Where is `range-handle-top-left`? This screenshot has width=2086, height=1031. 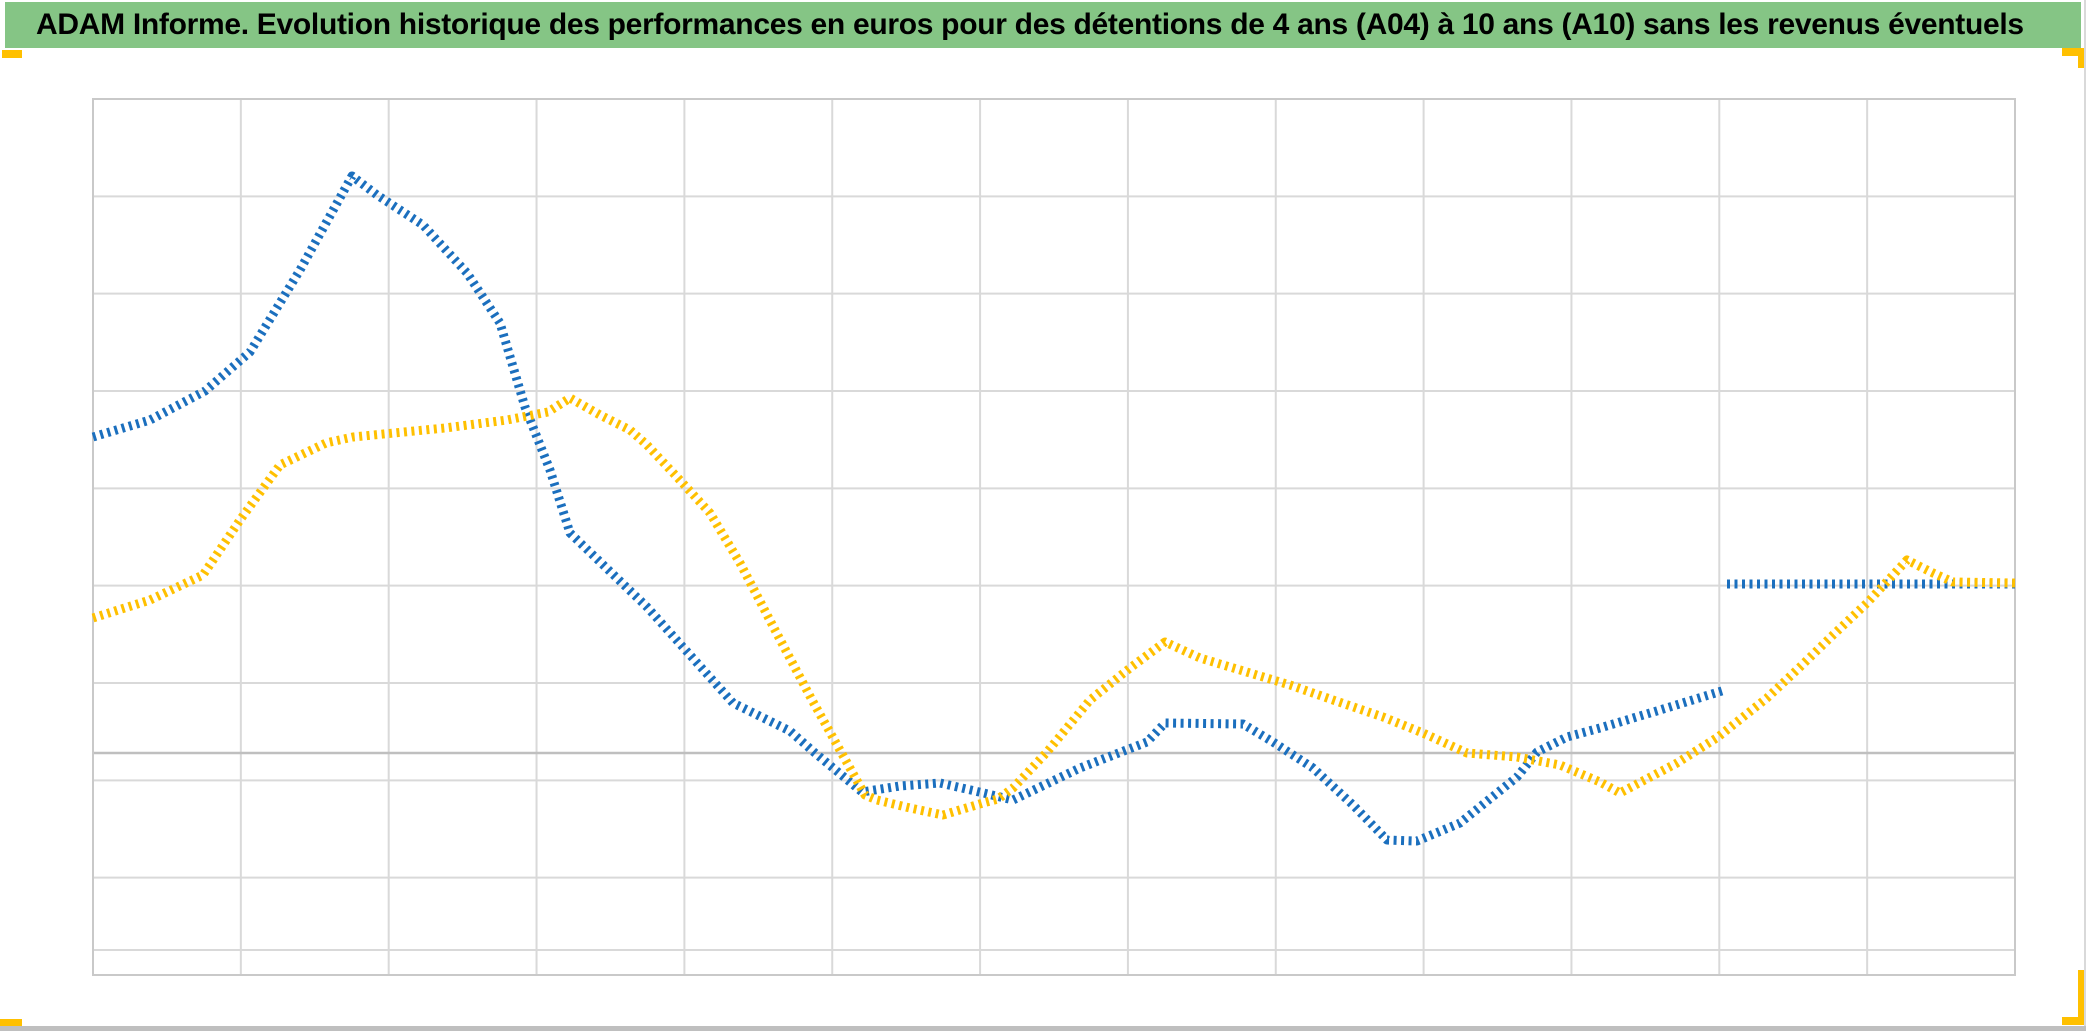 range-handle-top-left is located at coordinates (12, 54).